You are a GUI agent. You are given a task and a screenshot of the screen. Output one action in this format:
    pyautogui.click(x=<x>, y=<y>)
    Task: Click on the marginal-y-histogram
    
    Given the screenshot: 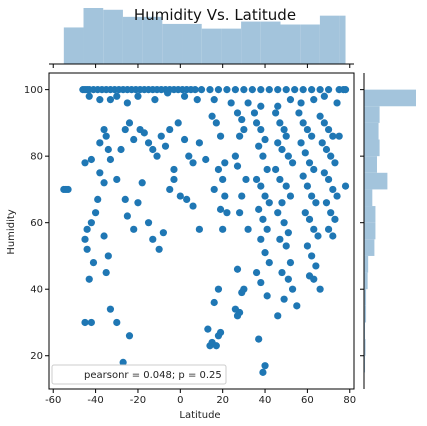 What is the action you would take?
    pyautogui.click(x=389, y=231)
    